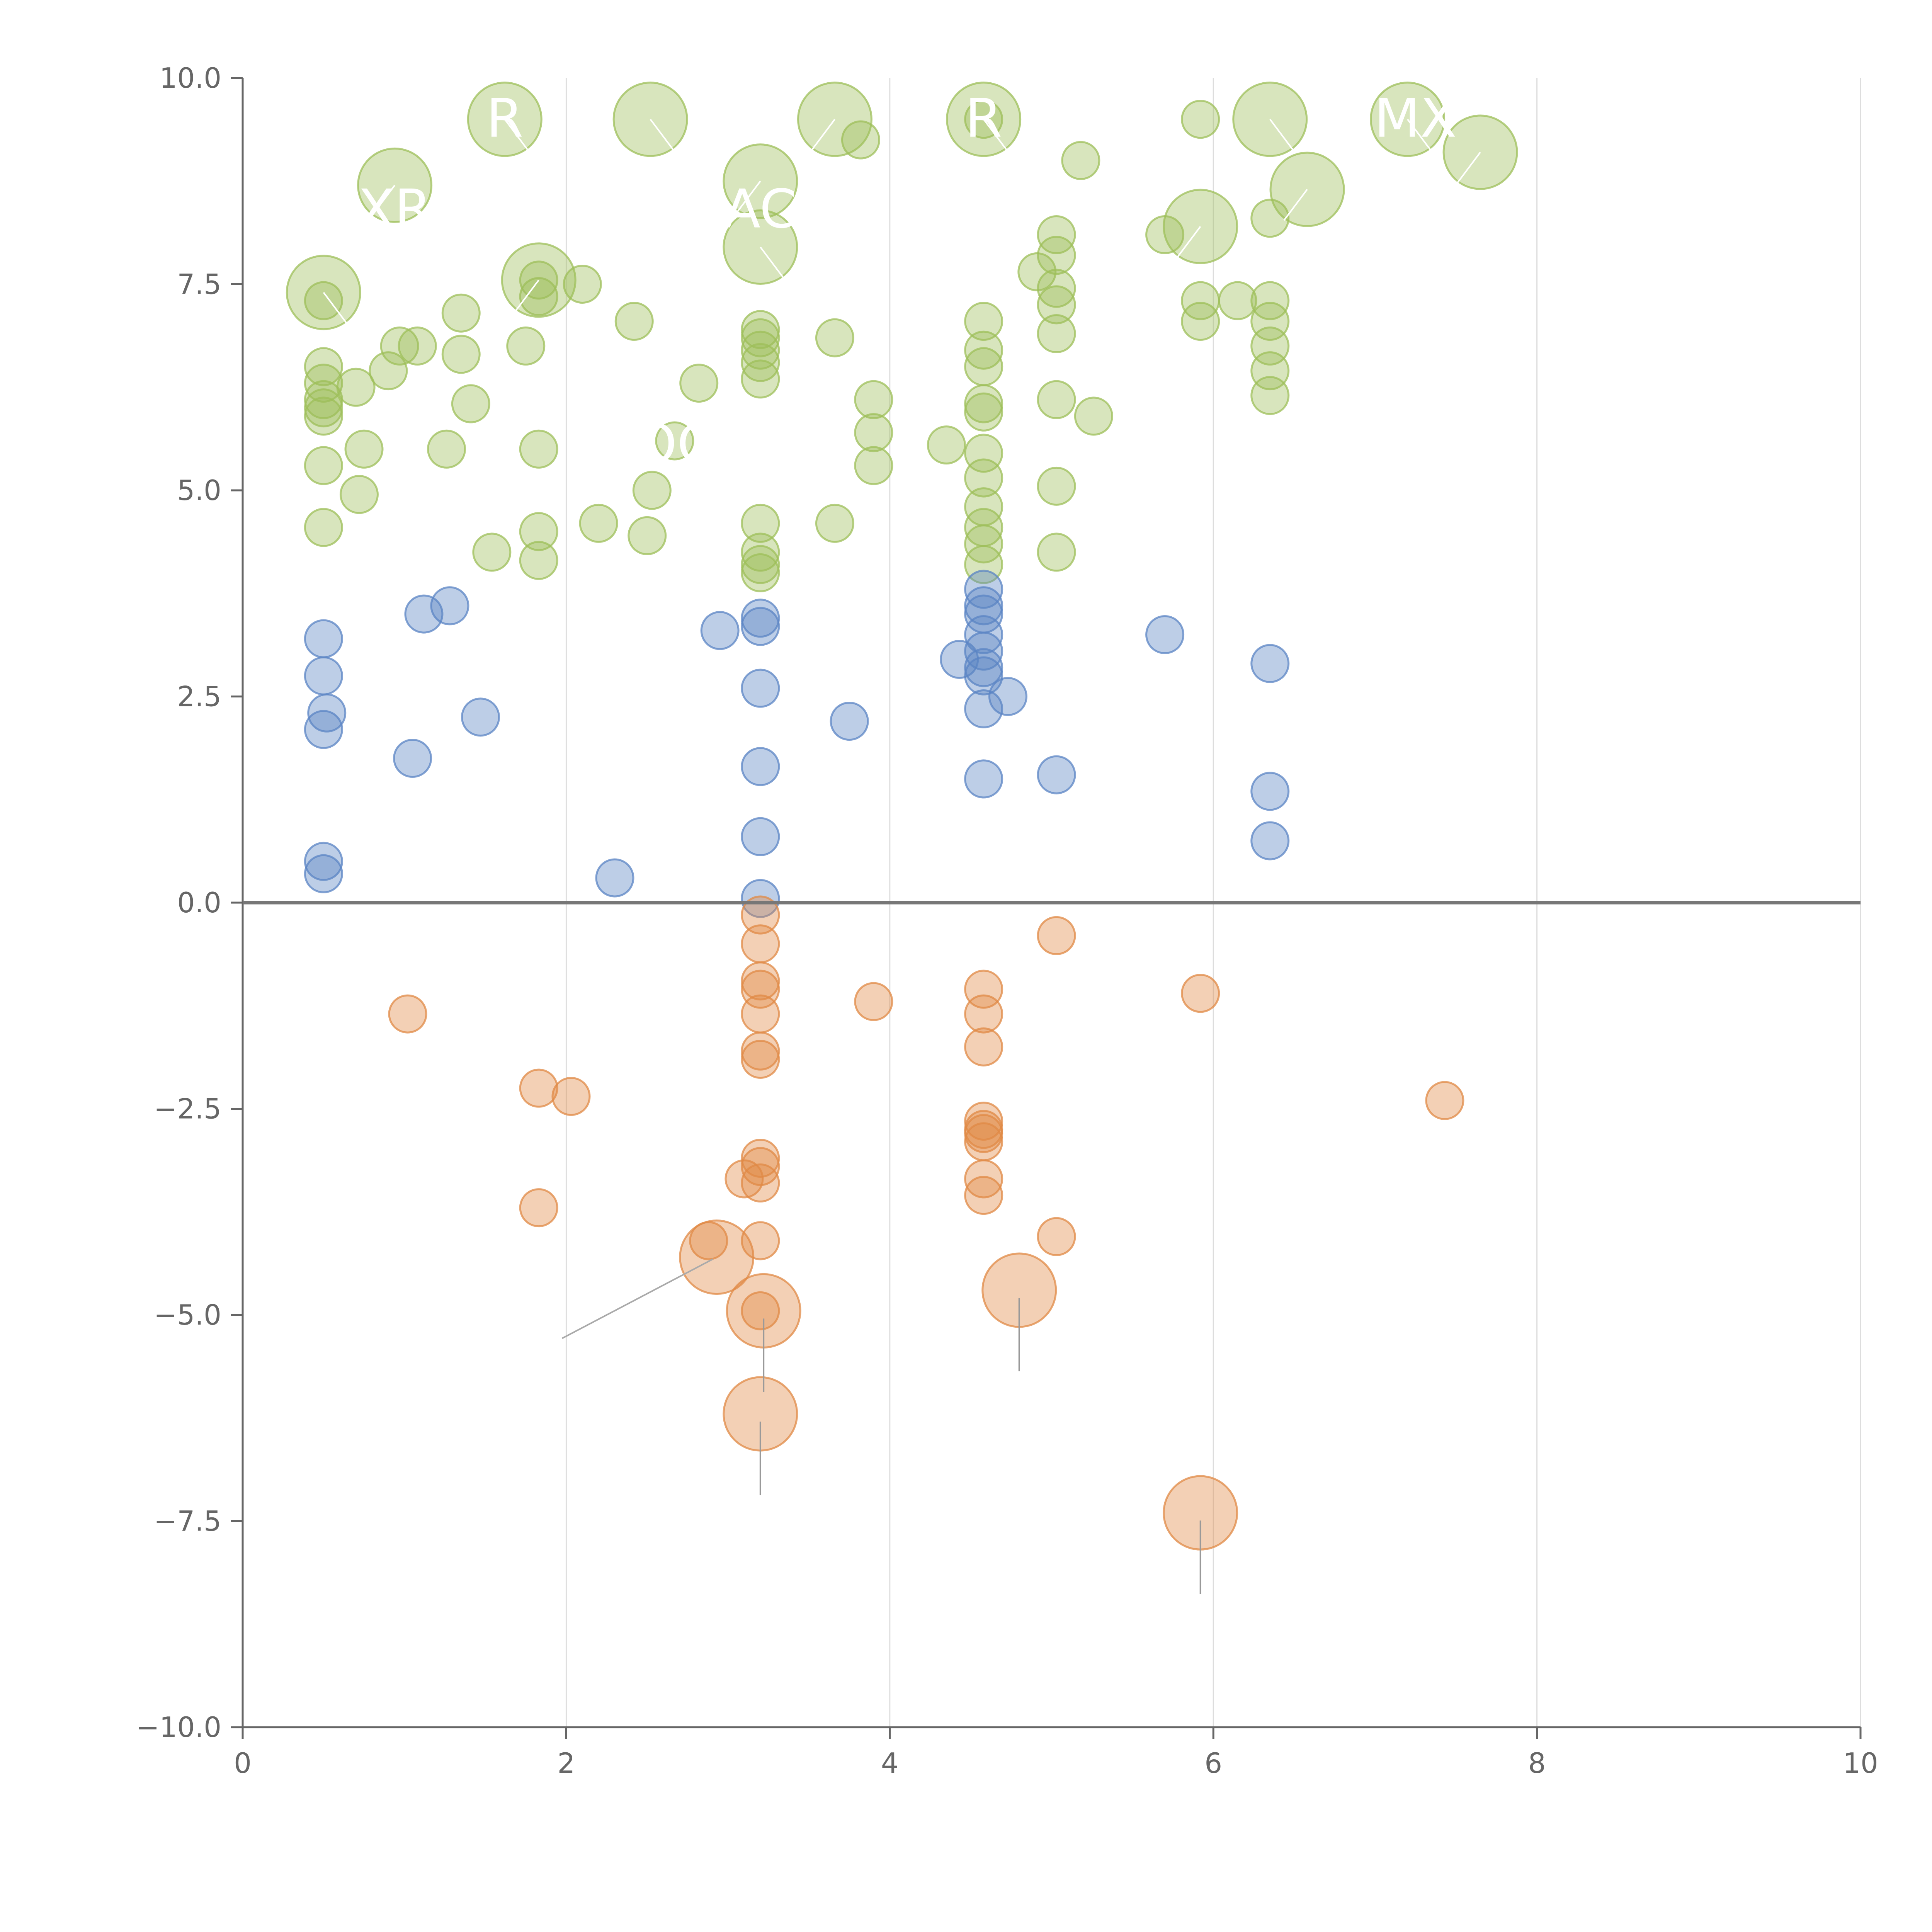 The height and width of the screenshot is (1932, 1932). I want to click on y-tick-label: 2.5, so click(199, 696).